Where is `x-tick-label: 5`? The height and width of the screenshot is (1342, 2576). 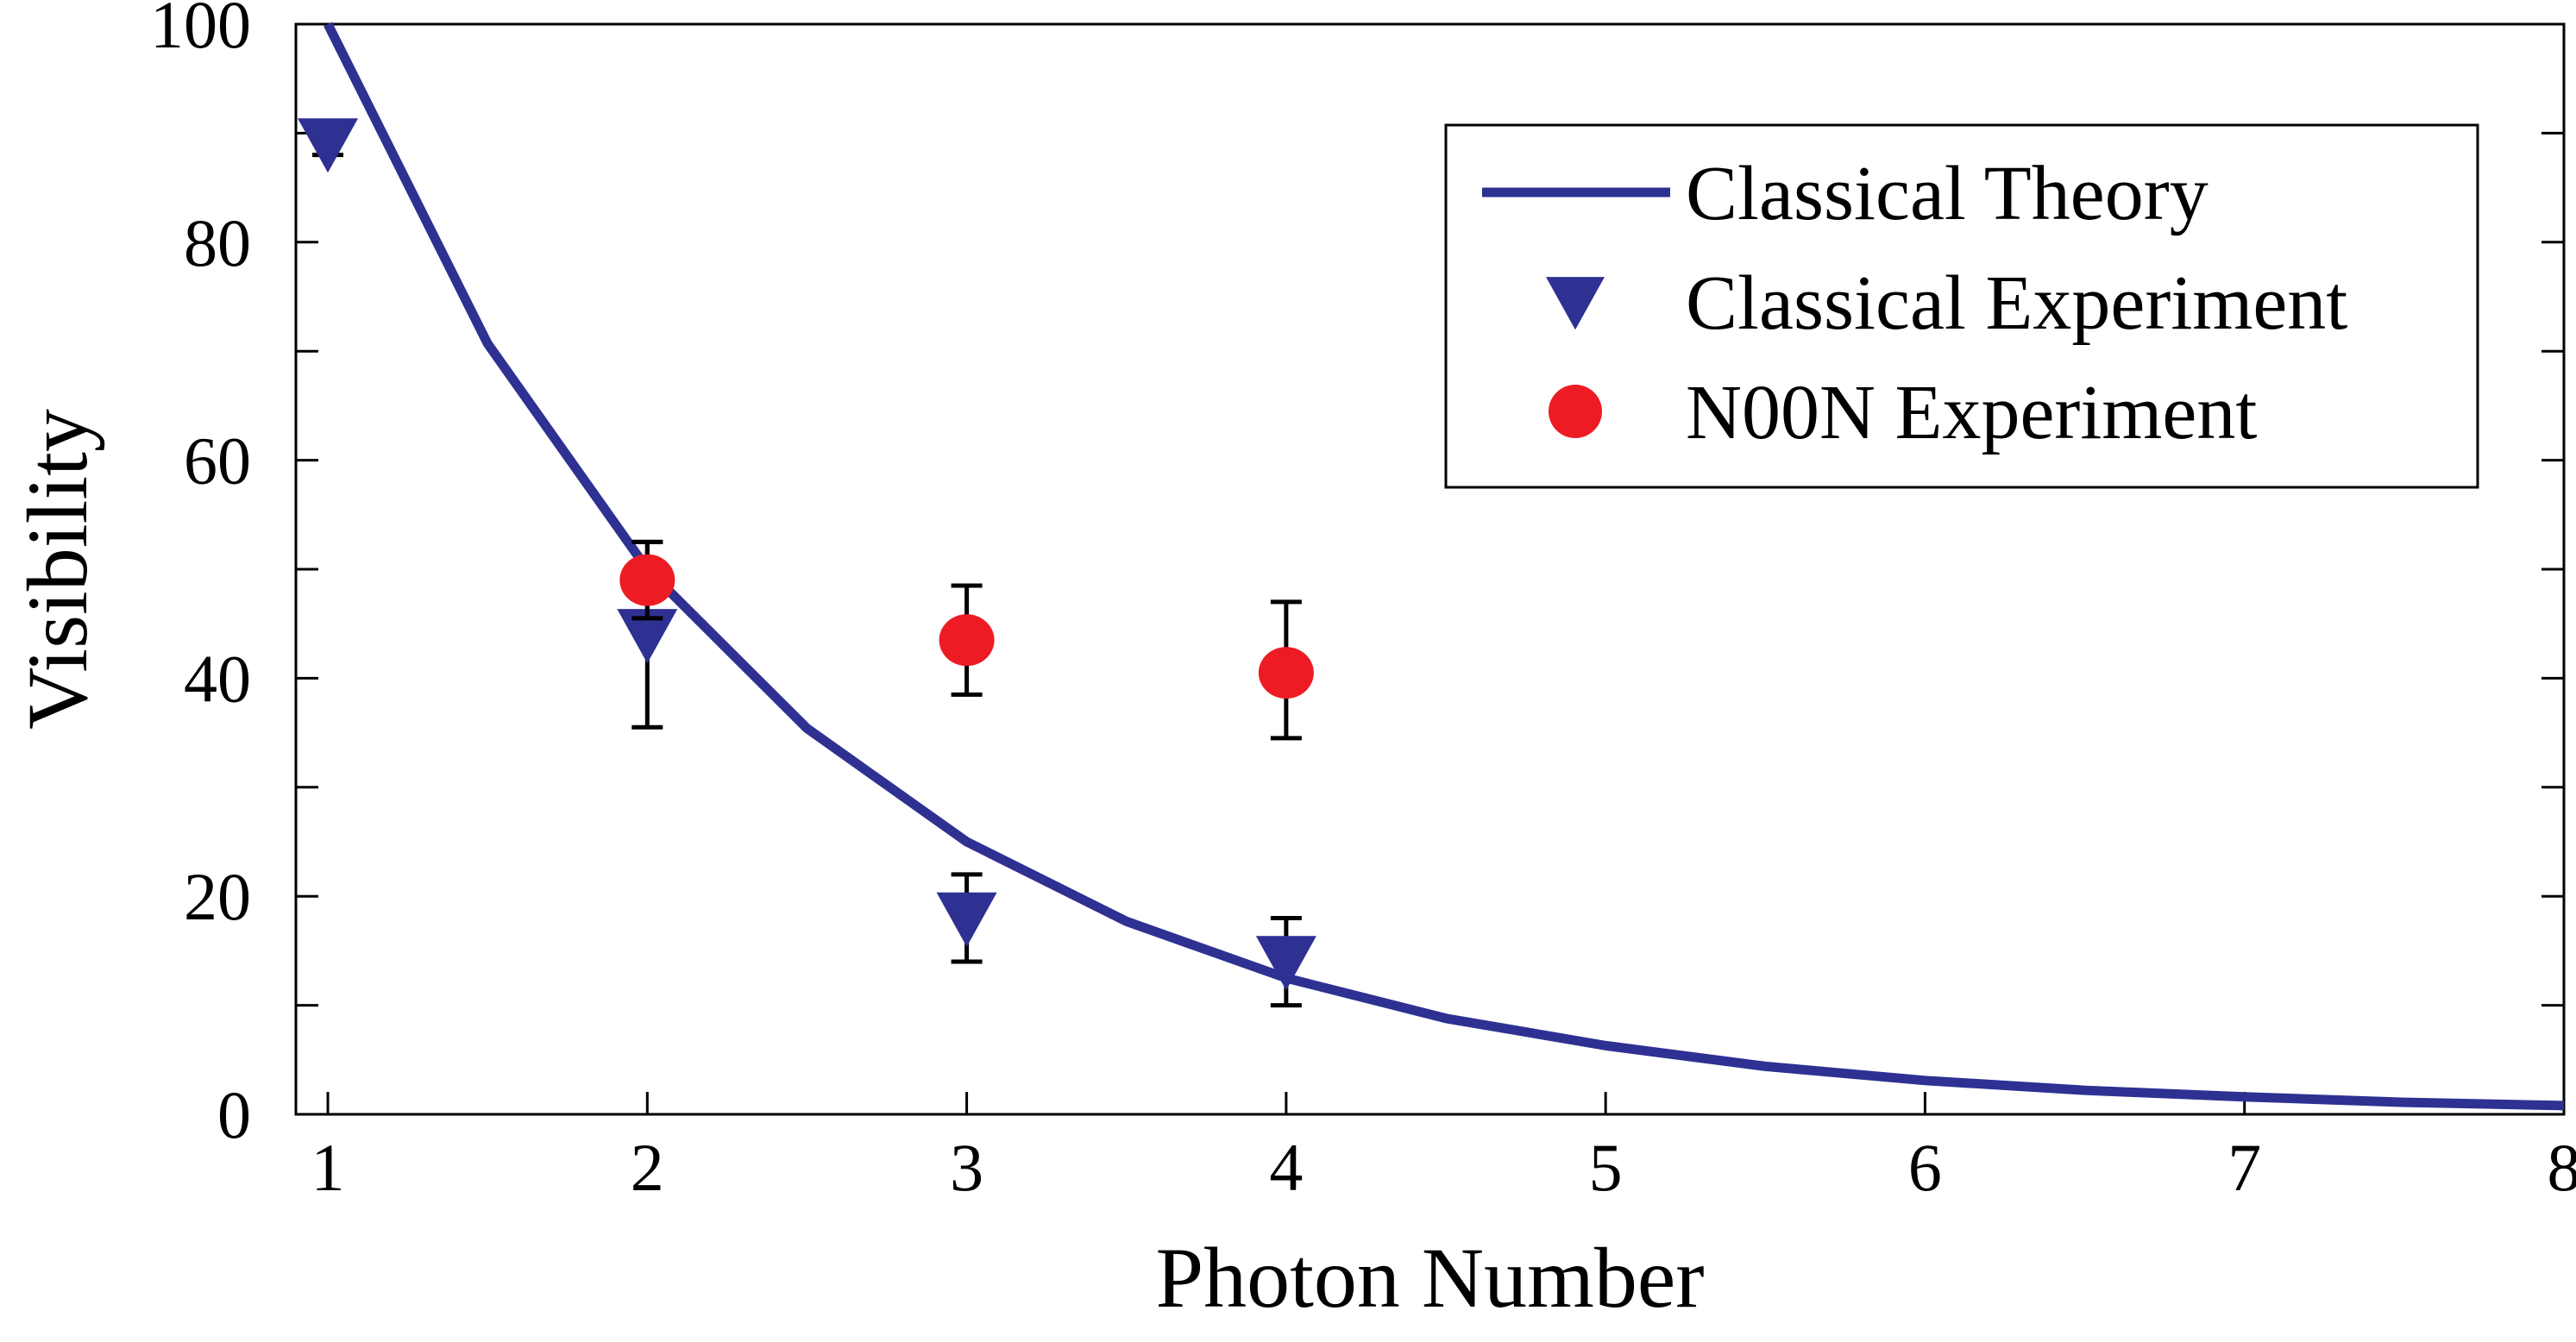
x-tick-label: 5 is located at coordinates (1606, 1167).